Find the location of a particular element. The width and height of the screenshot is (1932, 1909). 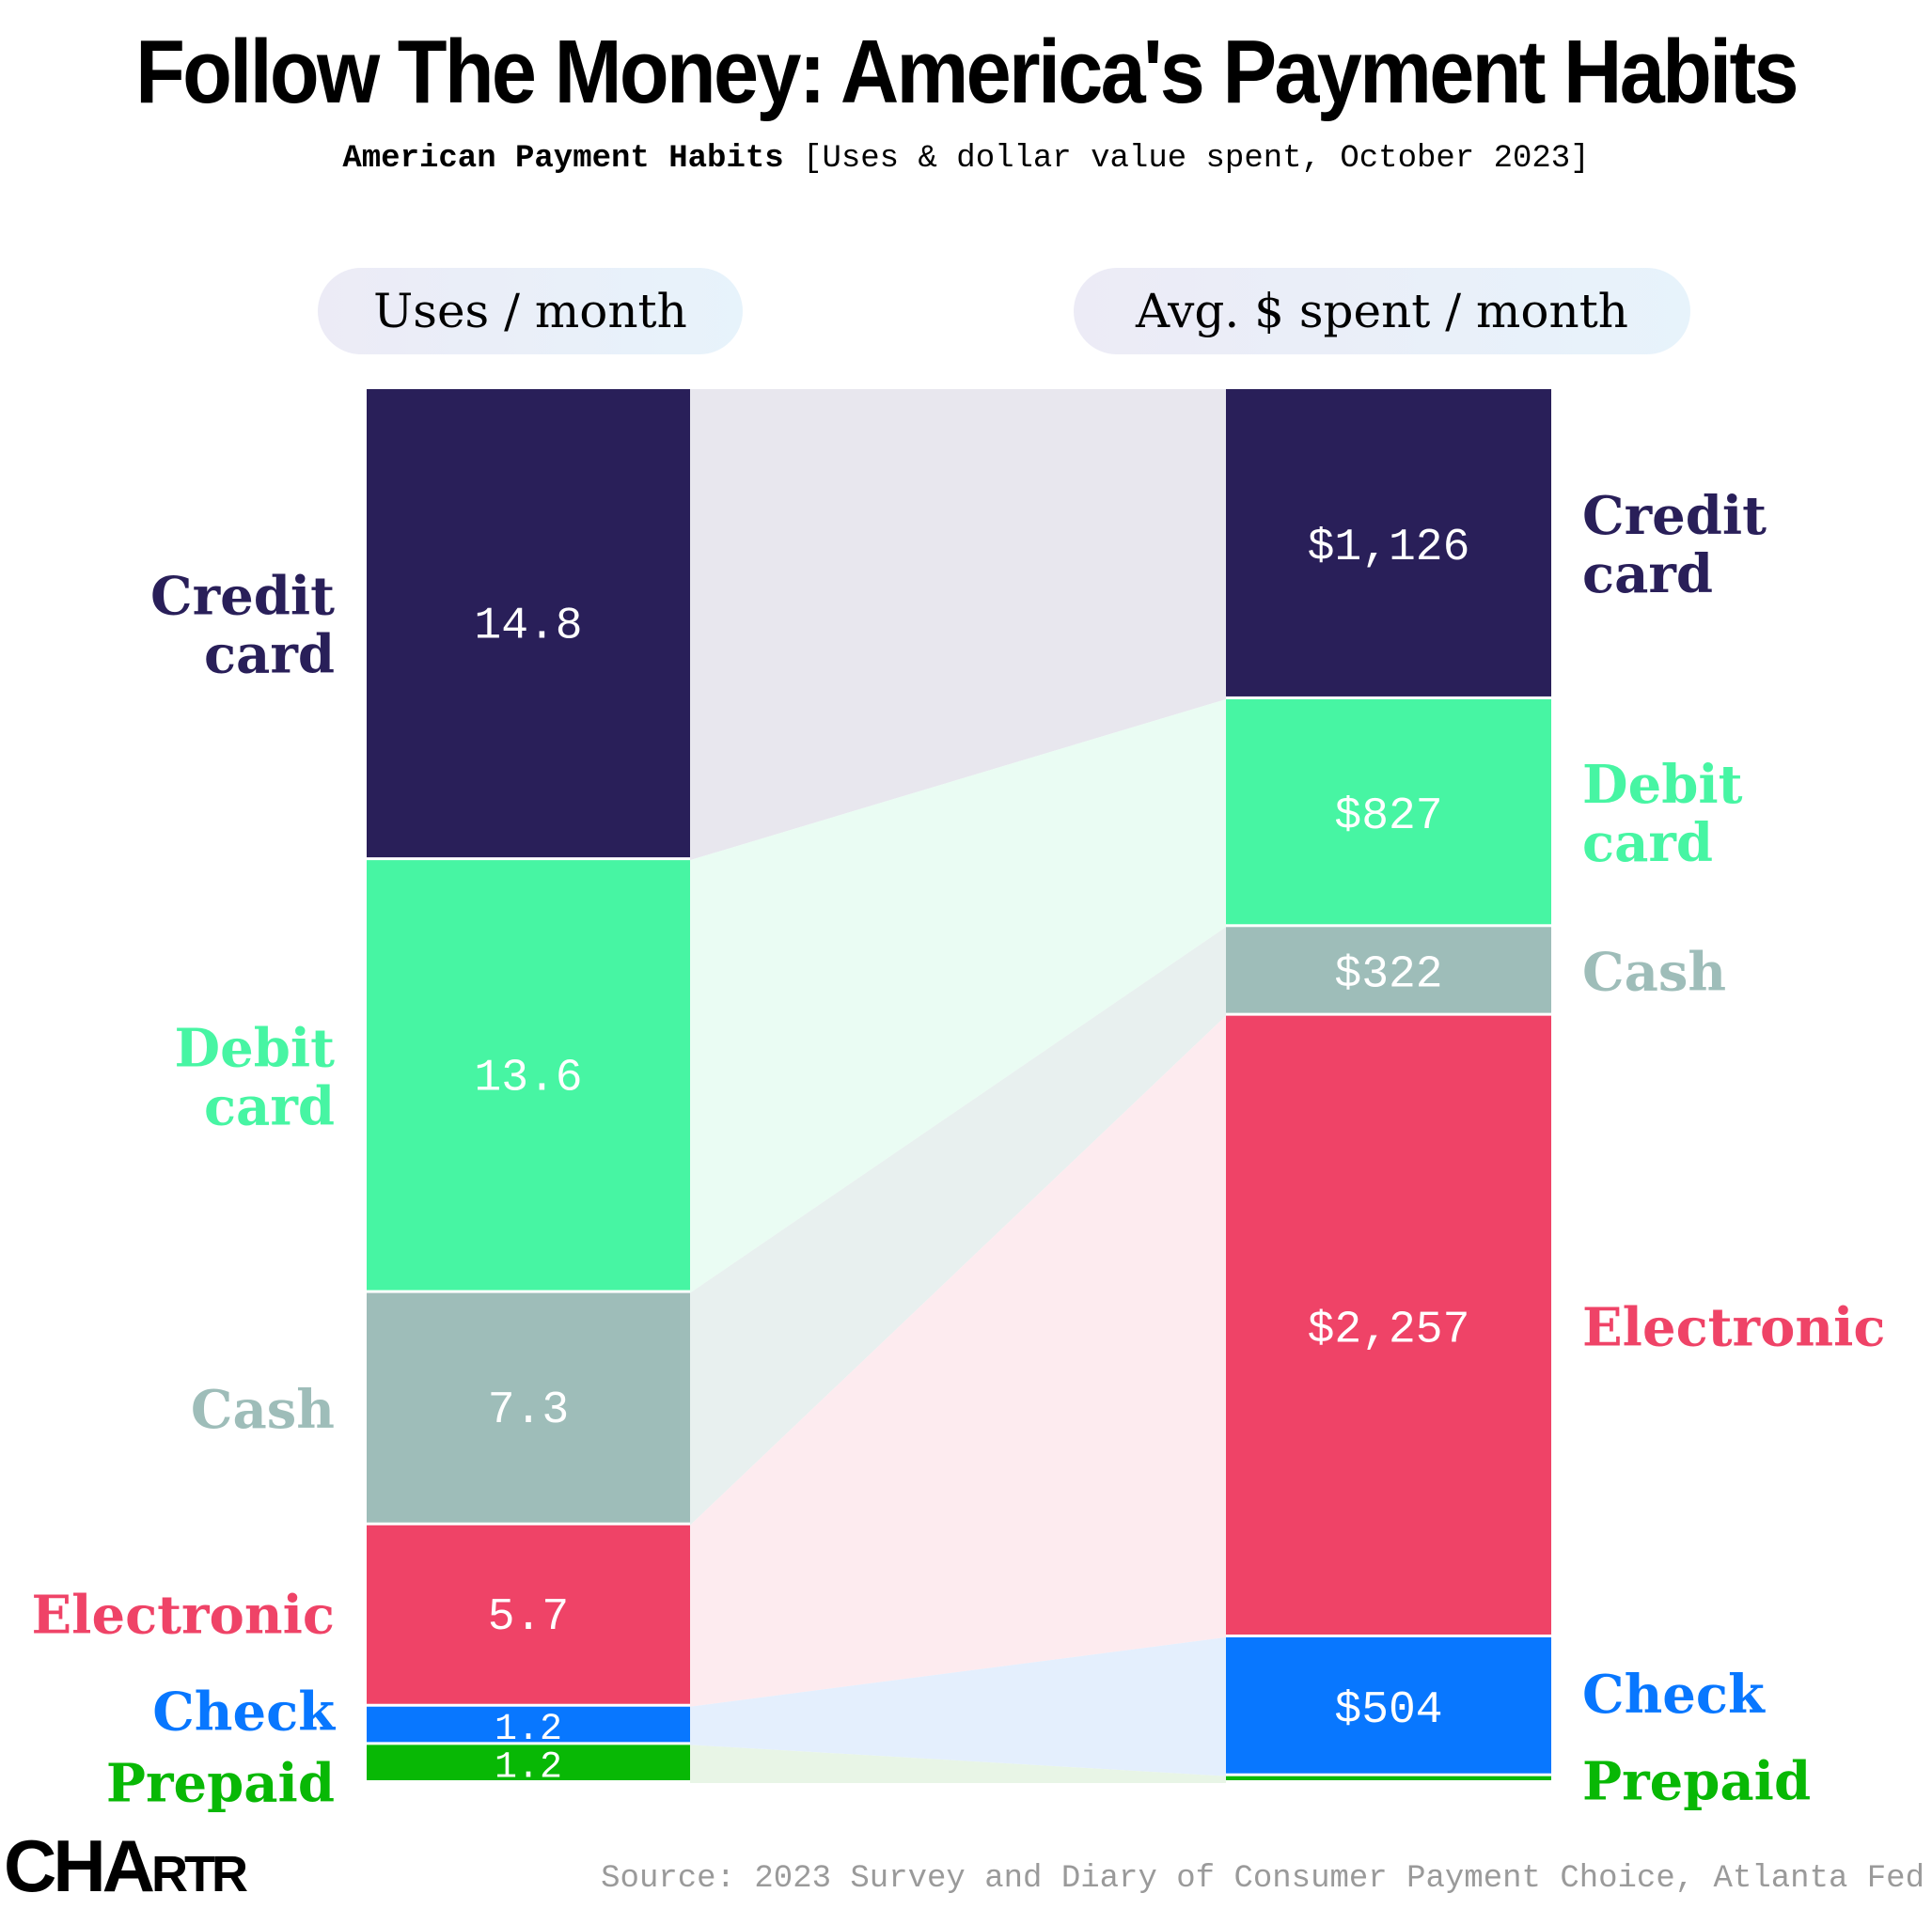

spent-bar-prepaid is located at coordinates (1388, 1778).